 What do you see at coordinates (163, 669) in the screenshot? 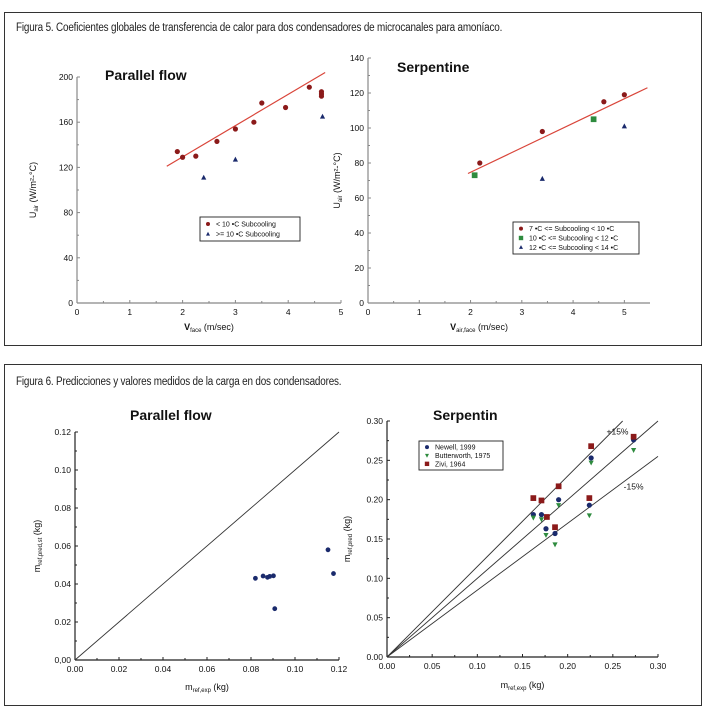
I see `x-tick-label: 0.04` at bounding box center [163, 669].